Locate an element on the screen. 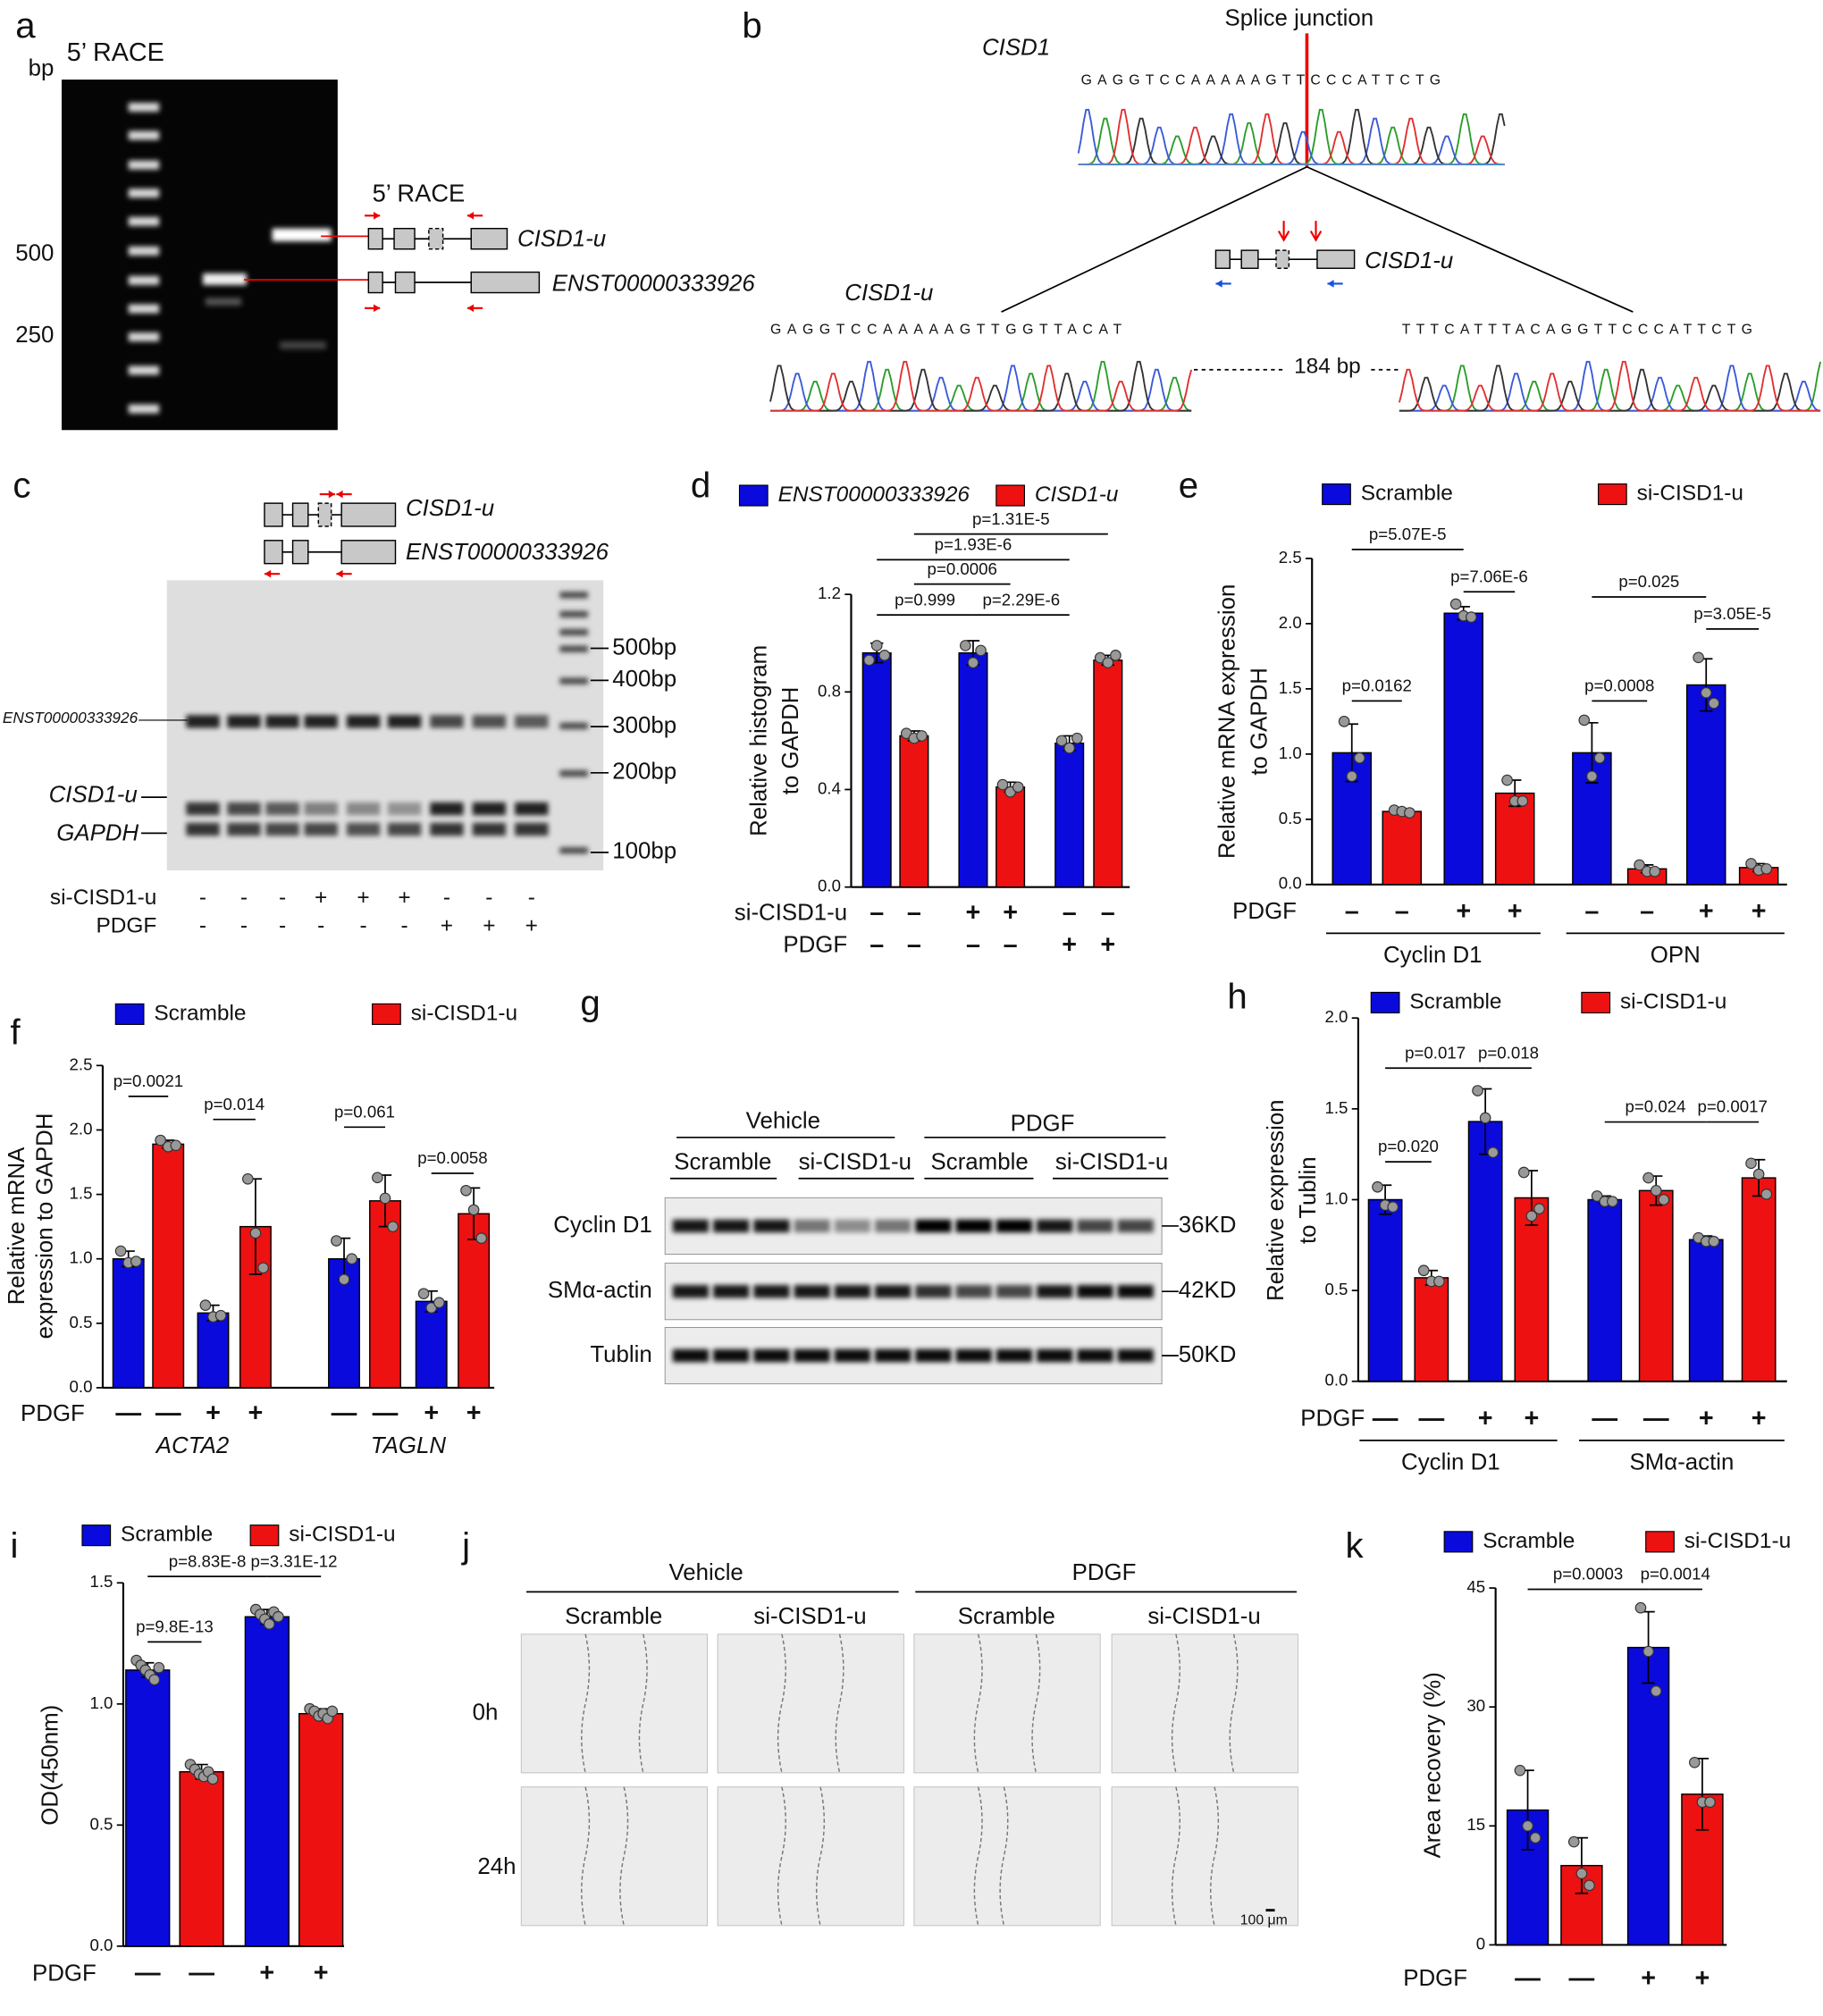 The image size is (1823, 2016). p-value: p=3.31E-12 is located at coordinates (294, 1560).